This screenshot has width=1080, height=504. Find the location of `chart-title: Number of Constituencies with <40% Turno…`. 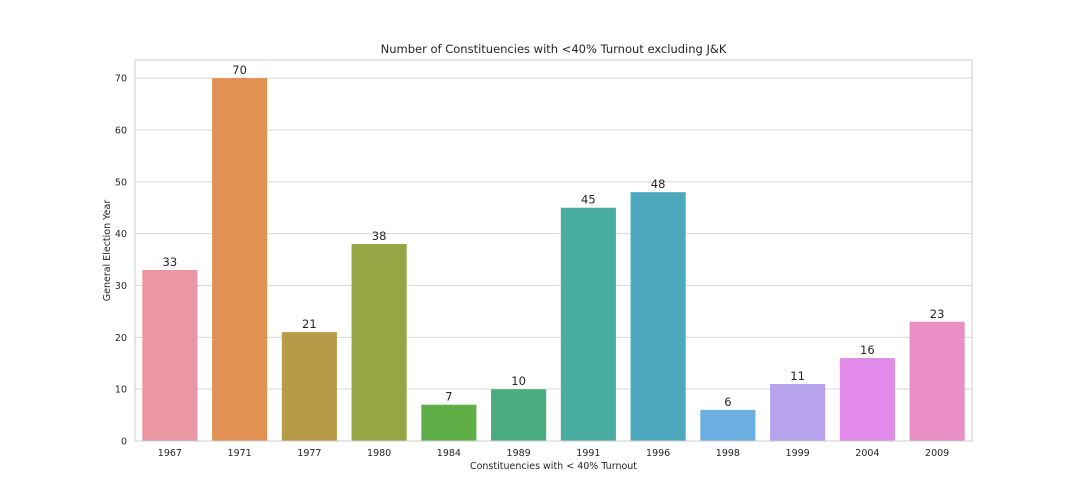

chart-title: Number of Constituencies with <40% Turno… is located at coordinates (554, 49).